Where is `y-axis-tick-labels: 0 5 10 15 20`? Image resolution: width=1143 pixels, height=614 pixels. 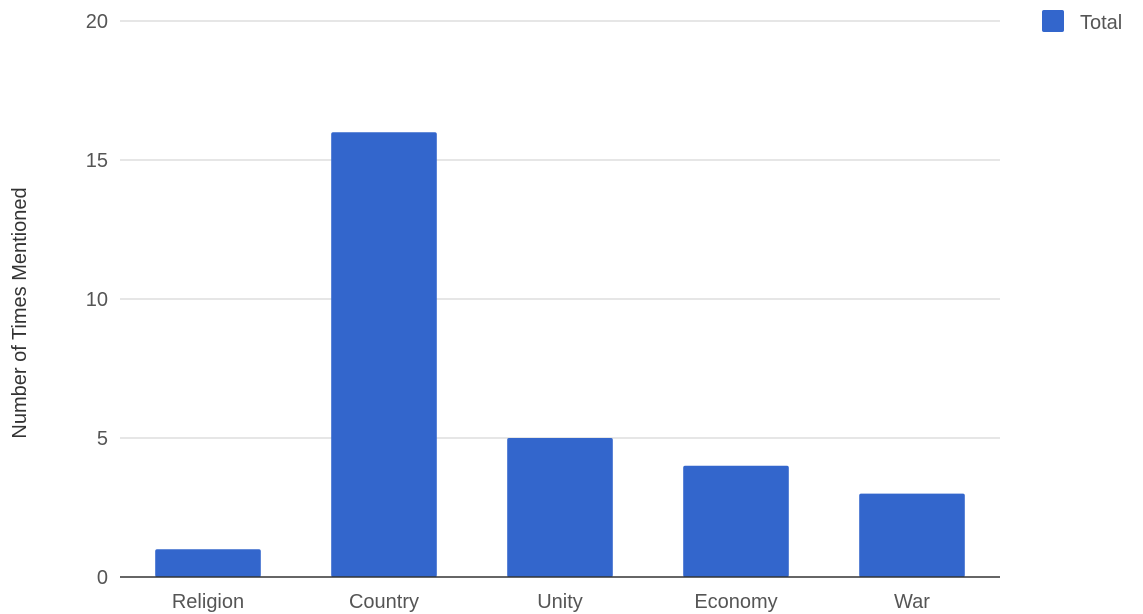
y-axis-tick-labels: 0 5 10 15 20 is located at coordinates (97, 300).